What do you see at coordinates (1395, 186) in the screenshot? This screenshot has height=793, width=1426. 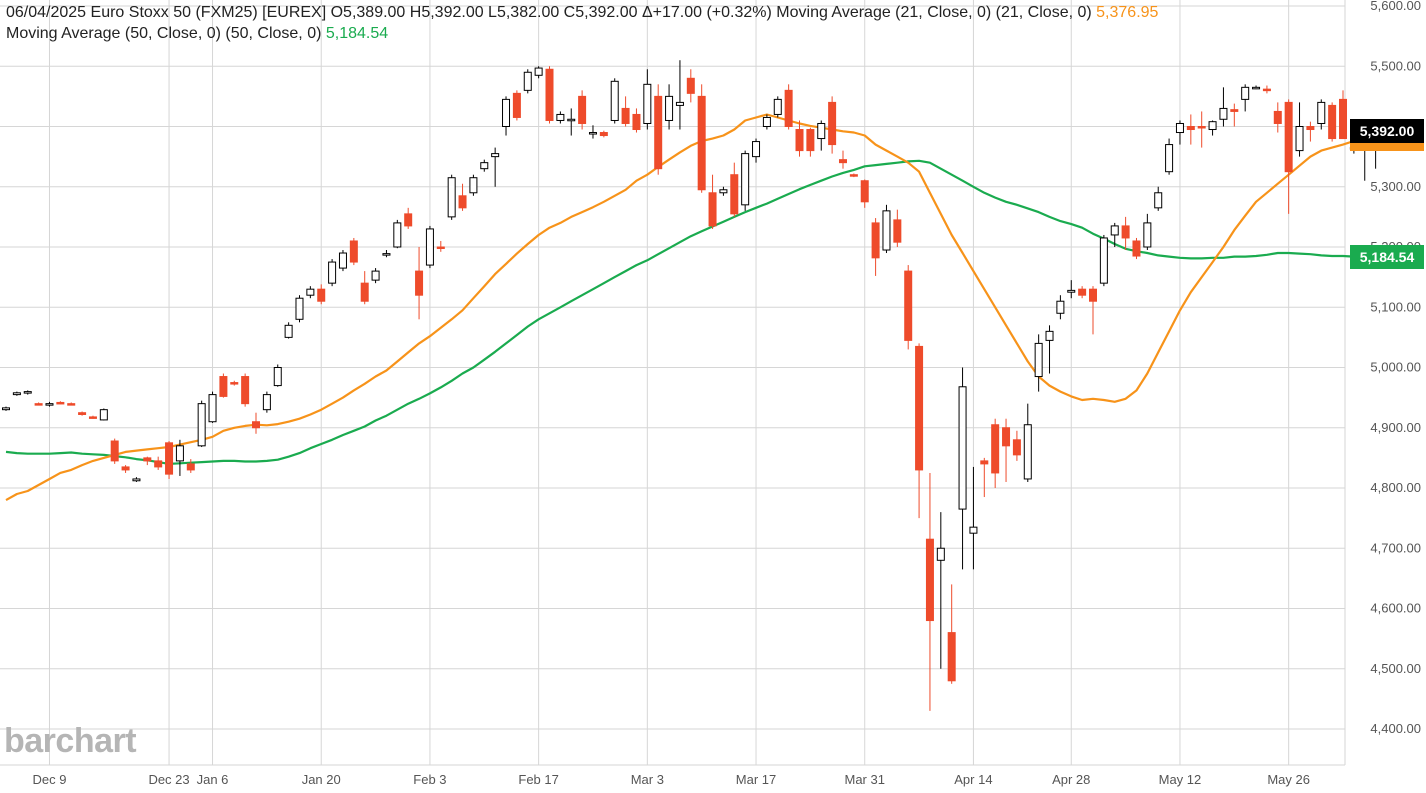 I see `y-tick-label: 5,300.00` at bounding box center [1395, 186].